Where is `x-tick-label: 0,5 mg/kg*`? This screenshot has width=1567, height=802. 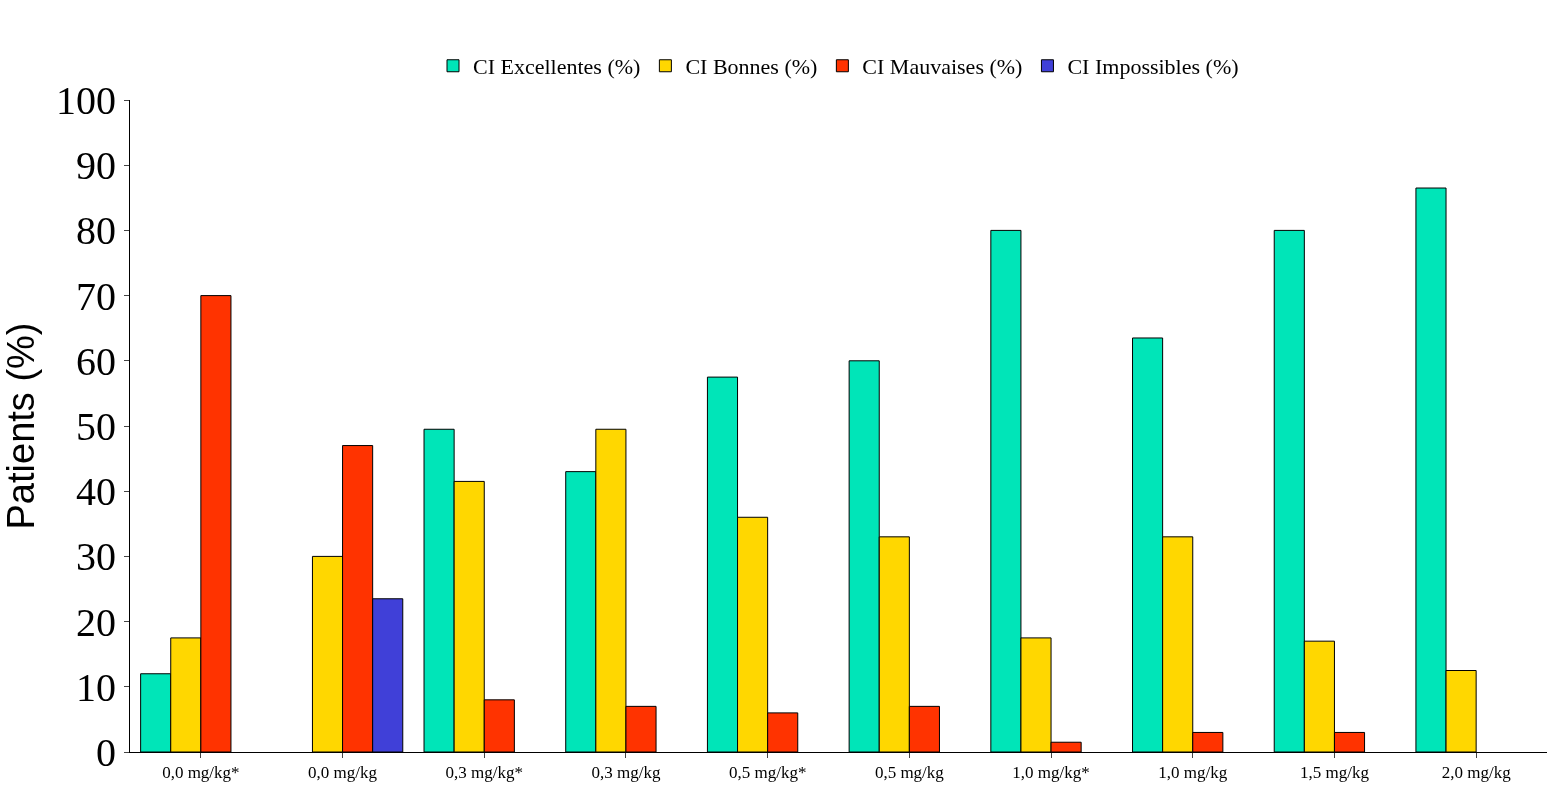
x-tick-label: 0,5 mg/kg* is located at coordinates (767, 773).